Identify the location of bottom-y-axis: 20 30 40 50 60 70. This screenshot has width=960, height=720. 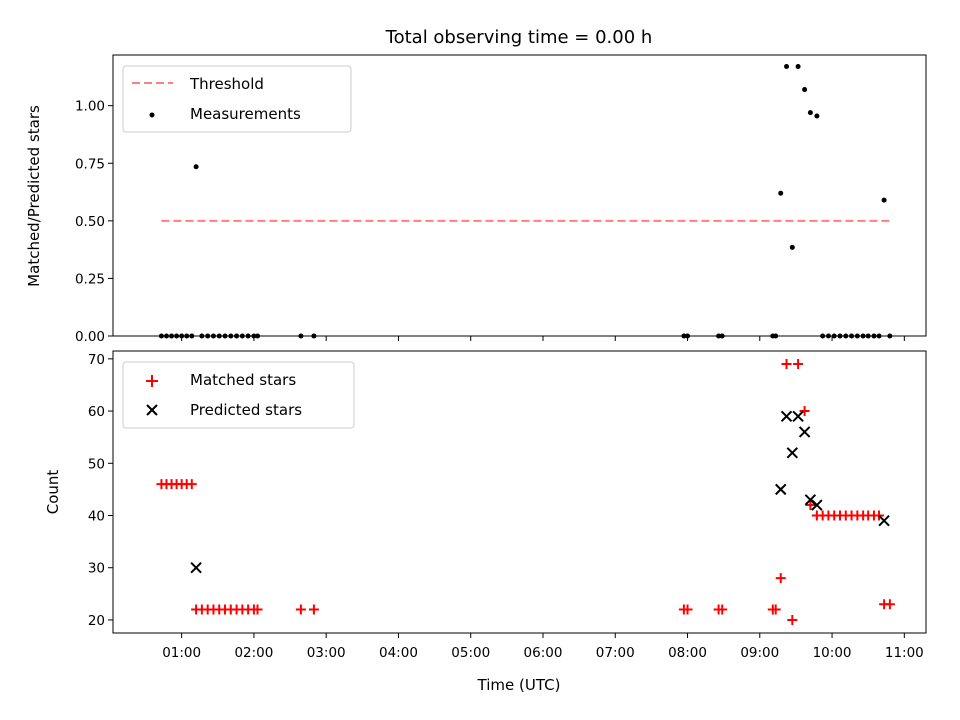
(100, 490).